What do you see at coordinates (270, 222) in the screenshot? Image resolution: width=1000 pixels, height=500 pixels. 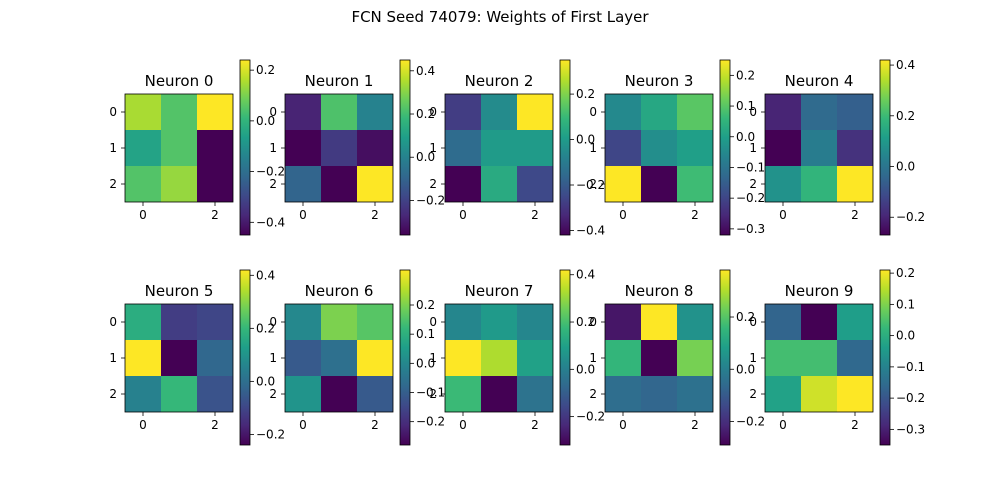 I see `colorbar-tick-label: −0.4` at bounding box center [270, 222].